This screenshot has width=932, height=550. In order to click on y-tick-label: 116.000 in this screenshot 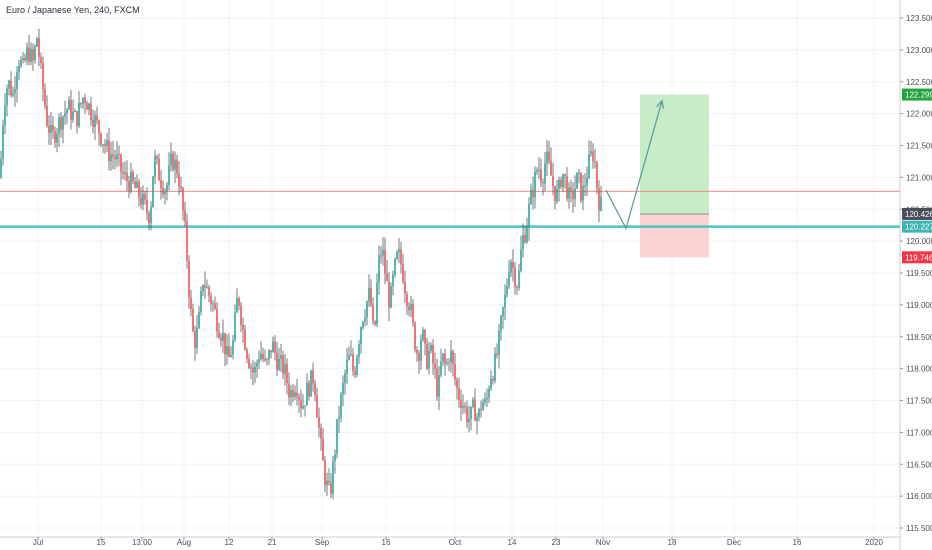, I will do `click(919, 496)`.